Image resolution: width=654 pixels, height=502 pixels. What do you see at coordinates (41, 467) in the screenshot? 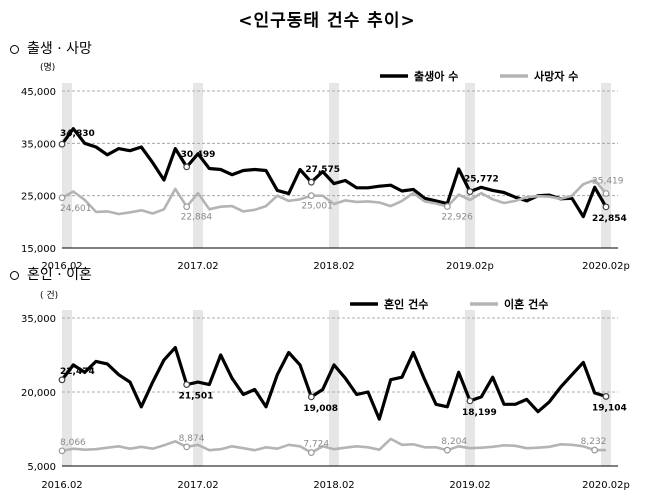
I see `y-tick-label: 5,000` at bounding box center [41, 467].